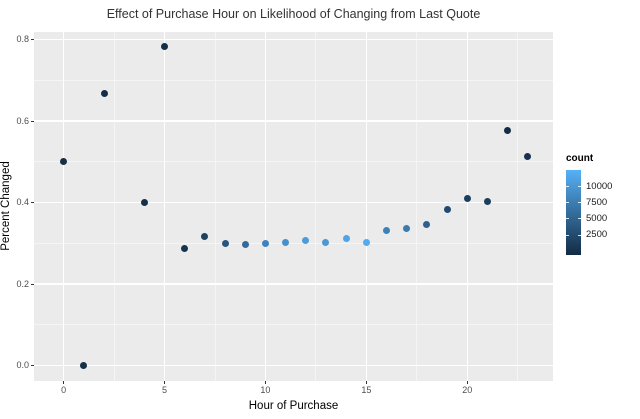 Image resolution: width=640 pixels, height=419 pixels. Describe the element at coordinates (597, 218) in the screenshot. I see `legend-label: 5000` at that location.